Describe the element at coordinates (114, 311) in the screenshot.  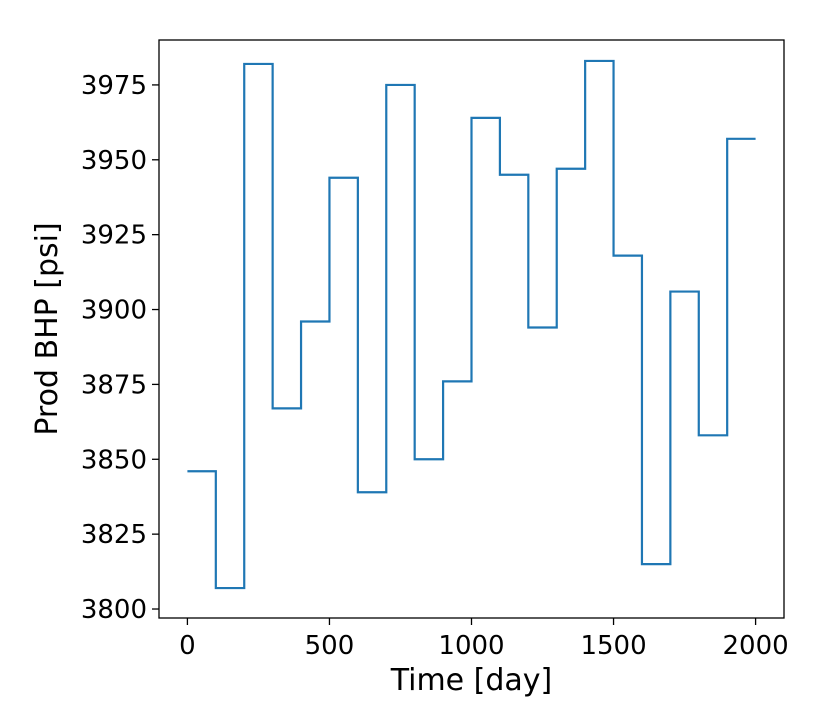
I see `y-tick-label: 3900` at that location.